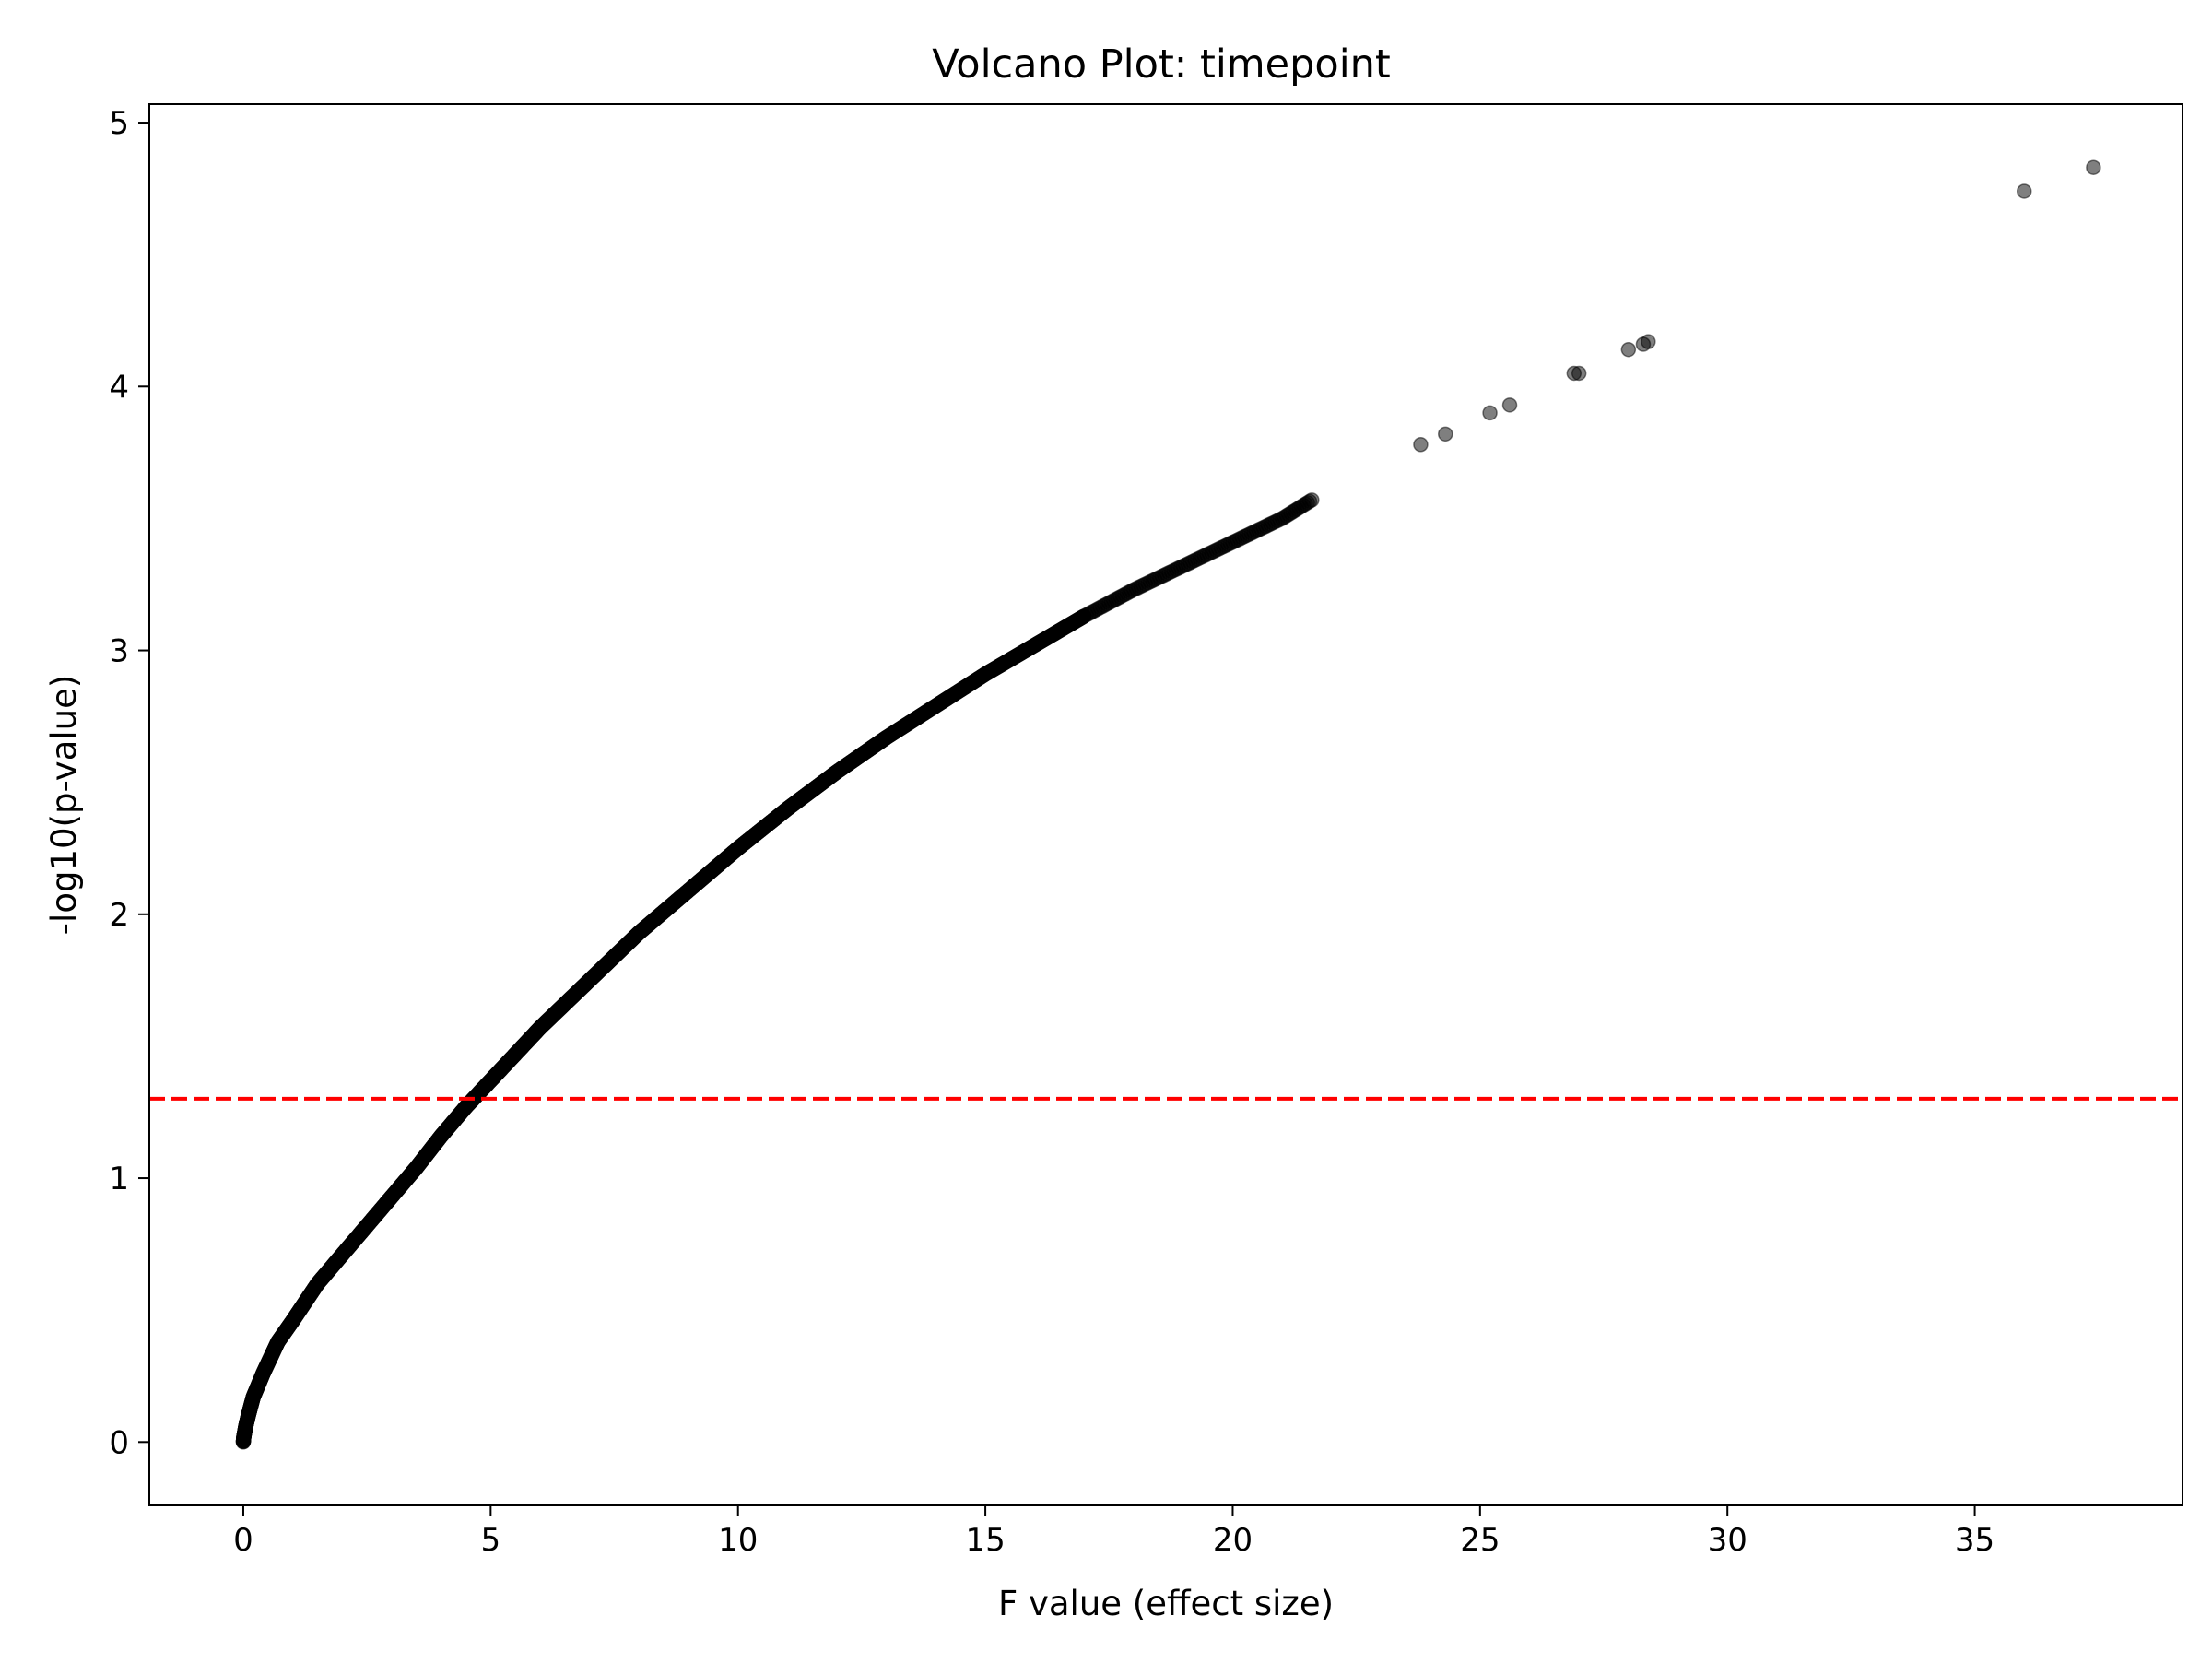  I want to click on data-point, so click(1312, 500).